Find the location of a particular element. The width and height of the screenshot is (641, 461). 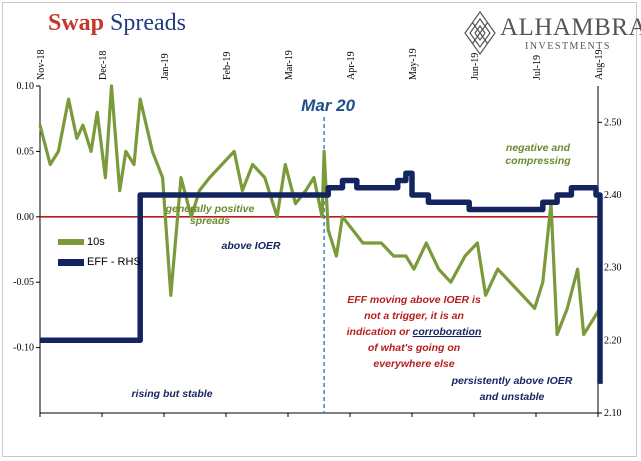

annotation-persist-2: and unstable is located at coordinates (512, 397).